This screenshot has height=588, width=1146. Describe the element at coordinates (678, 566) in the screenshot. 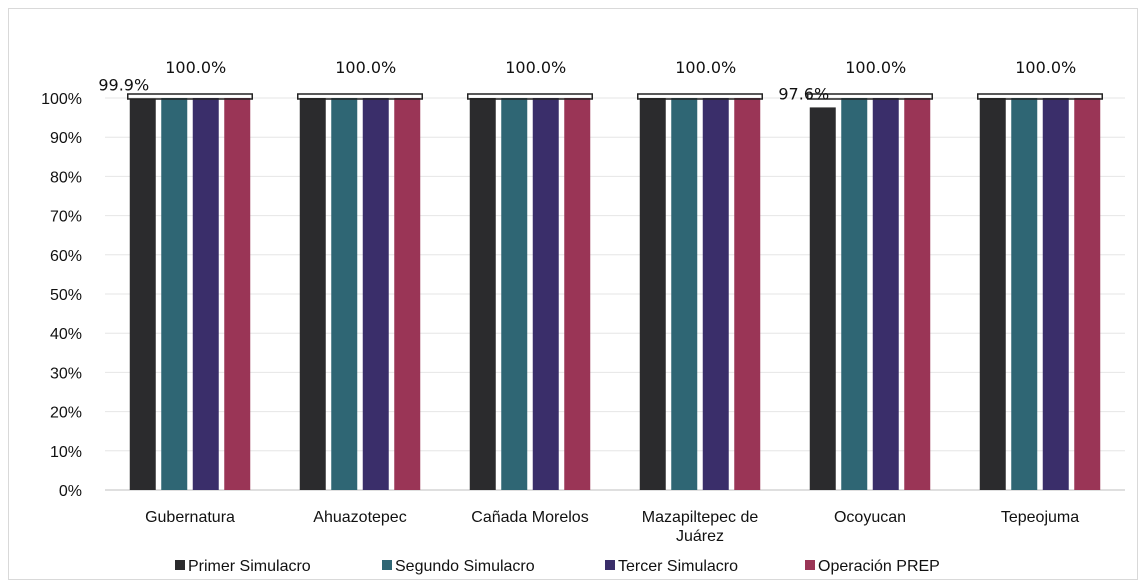

I see `legend-label: Tercer Simulacro` at that location.